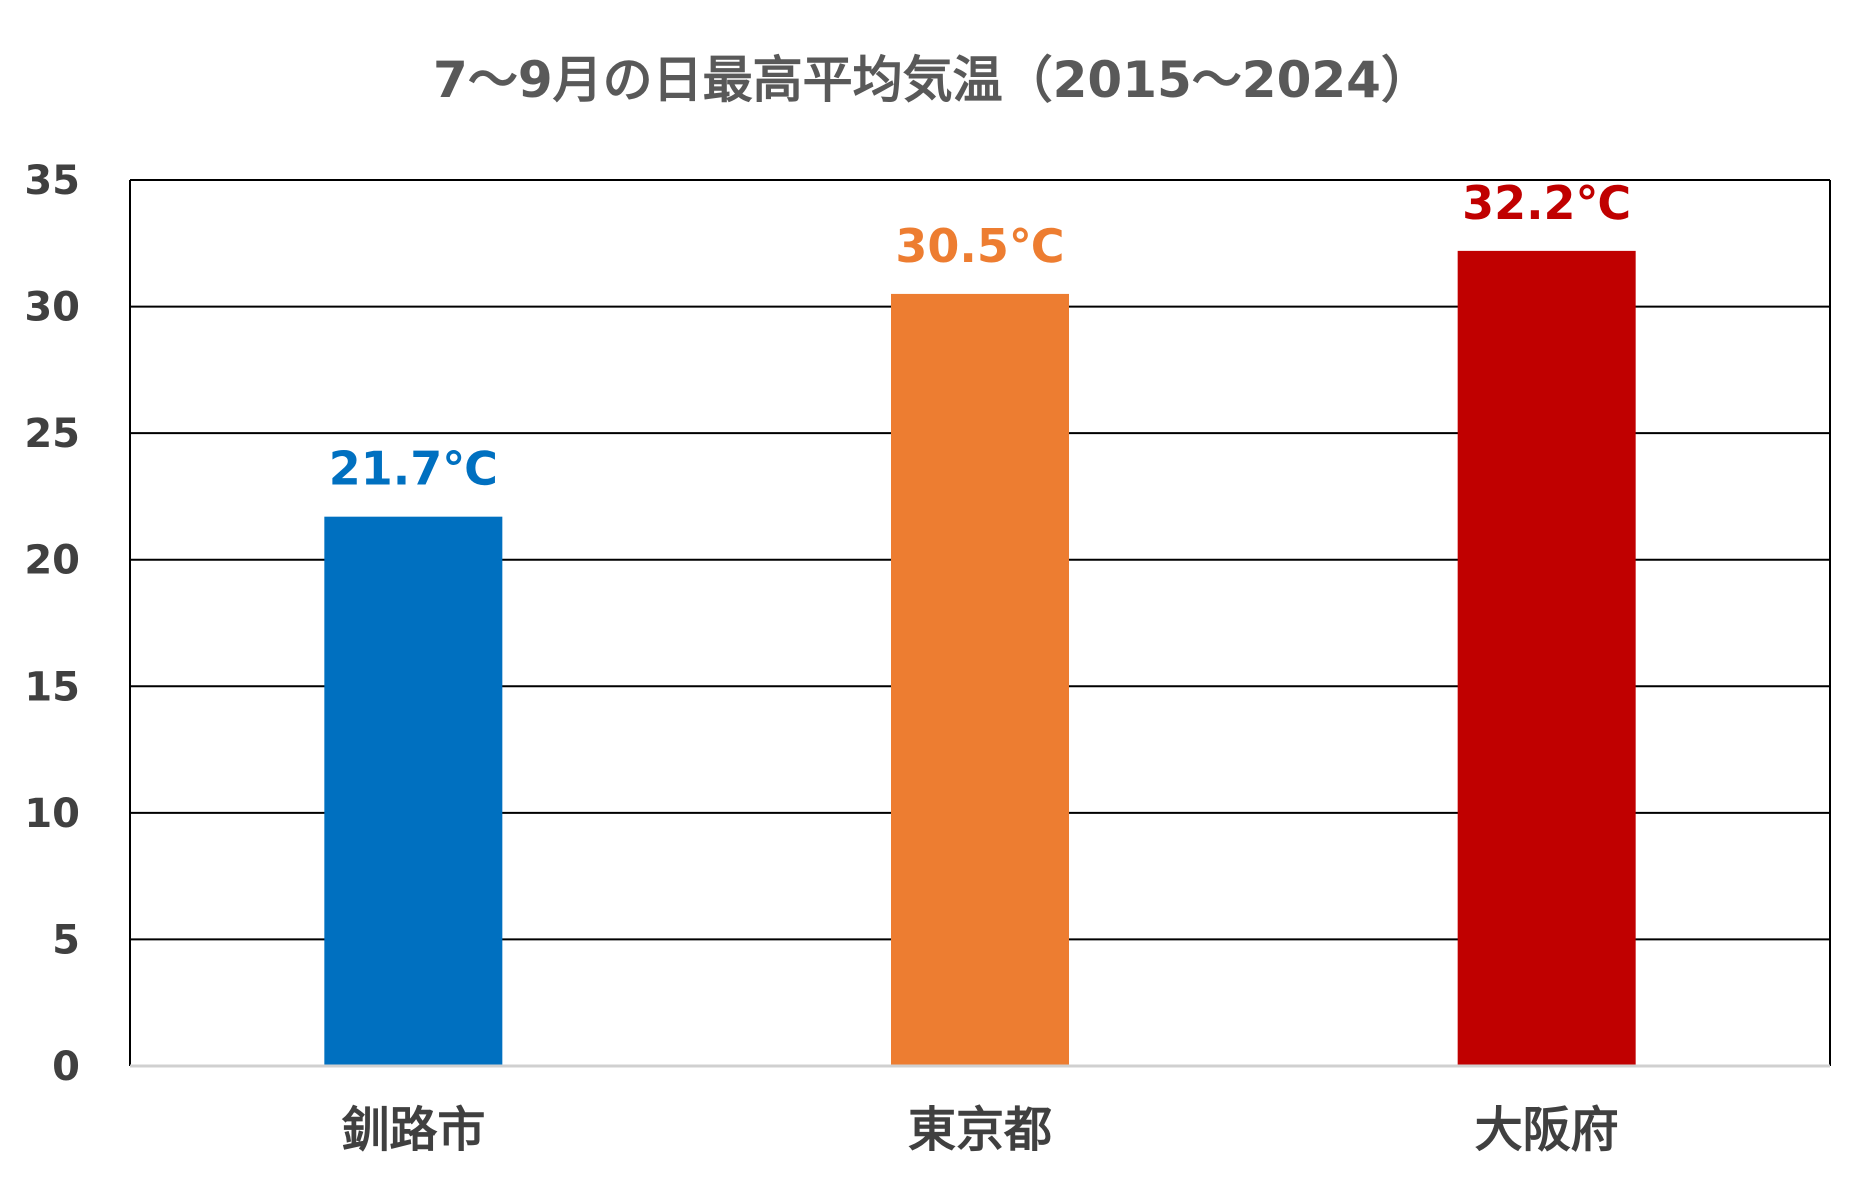  What do you see at coordinates (413, 469) in the screenshot?
I see `data-label-1: 21.7℃` at bounding box center [413, 469].